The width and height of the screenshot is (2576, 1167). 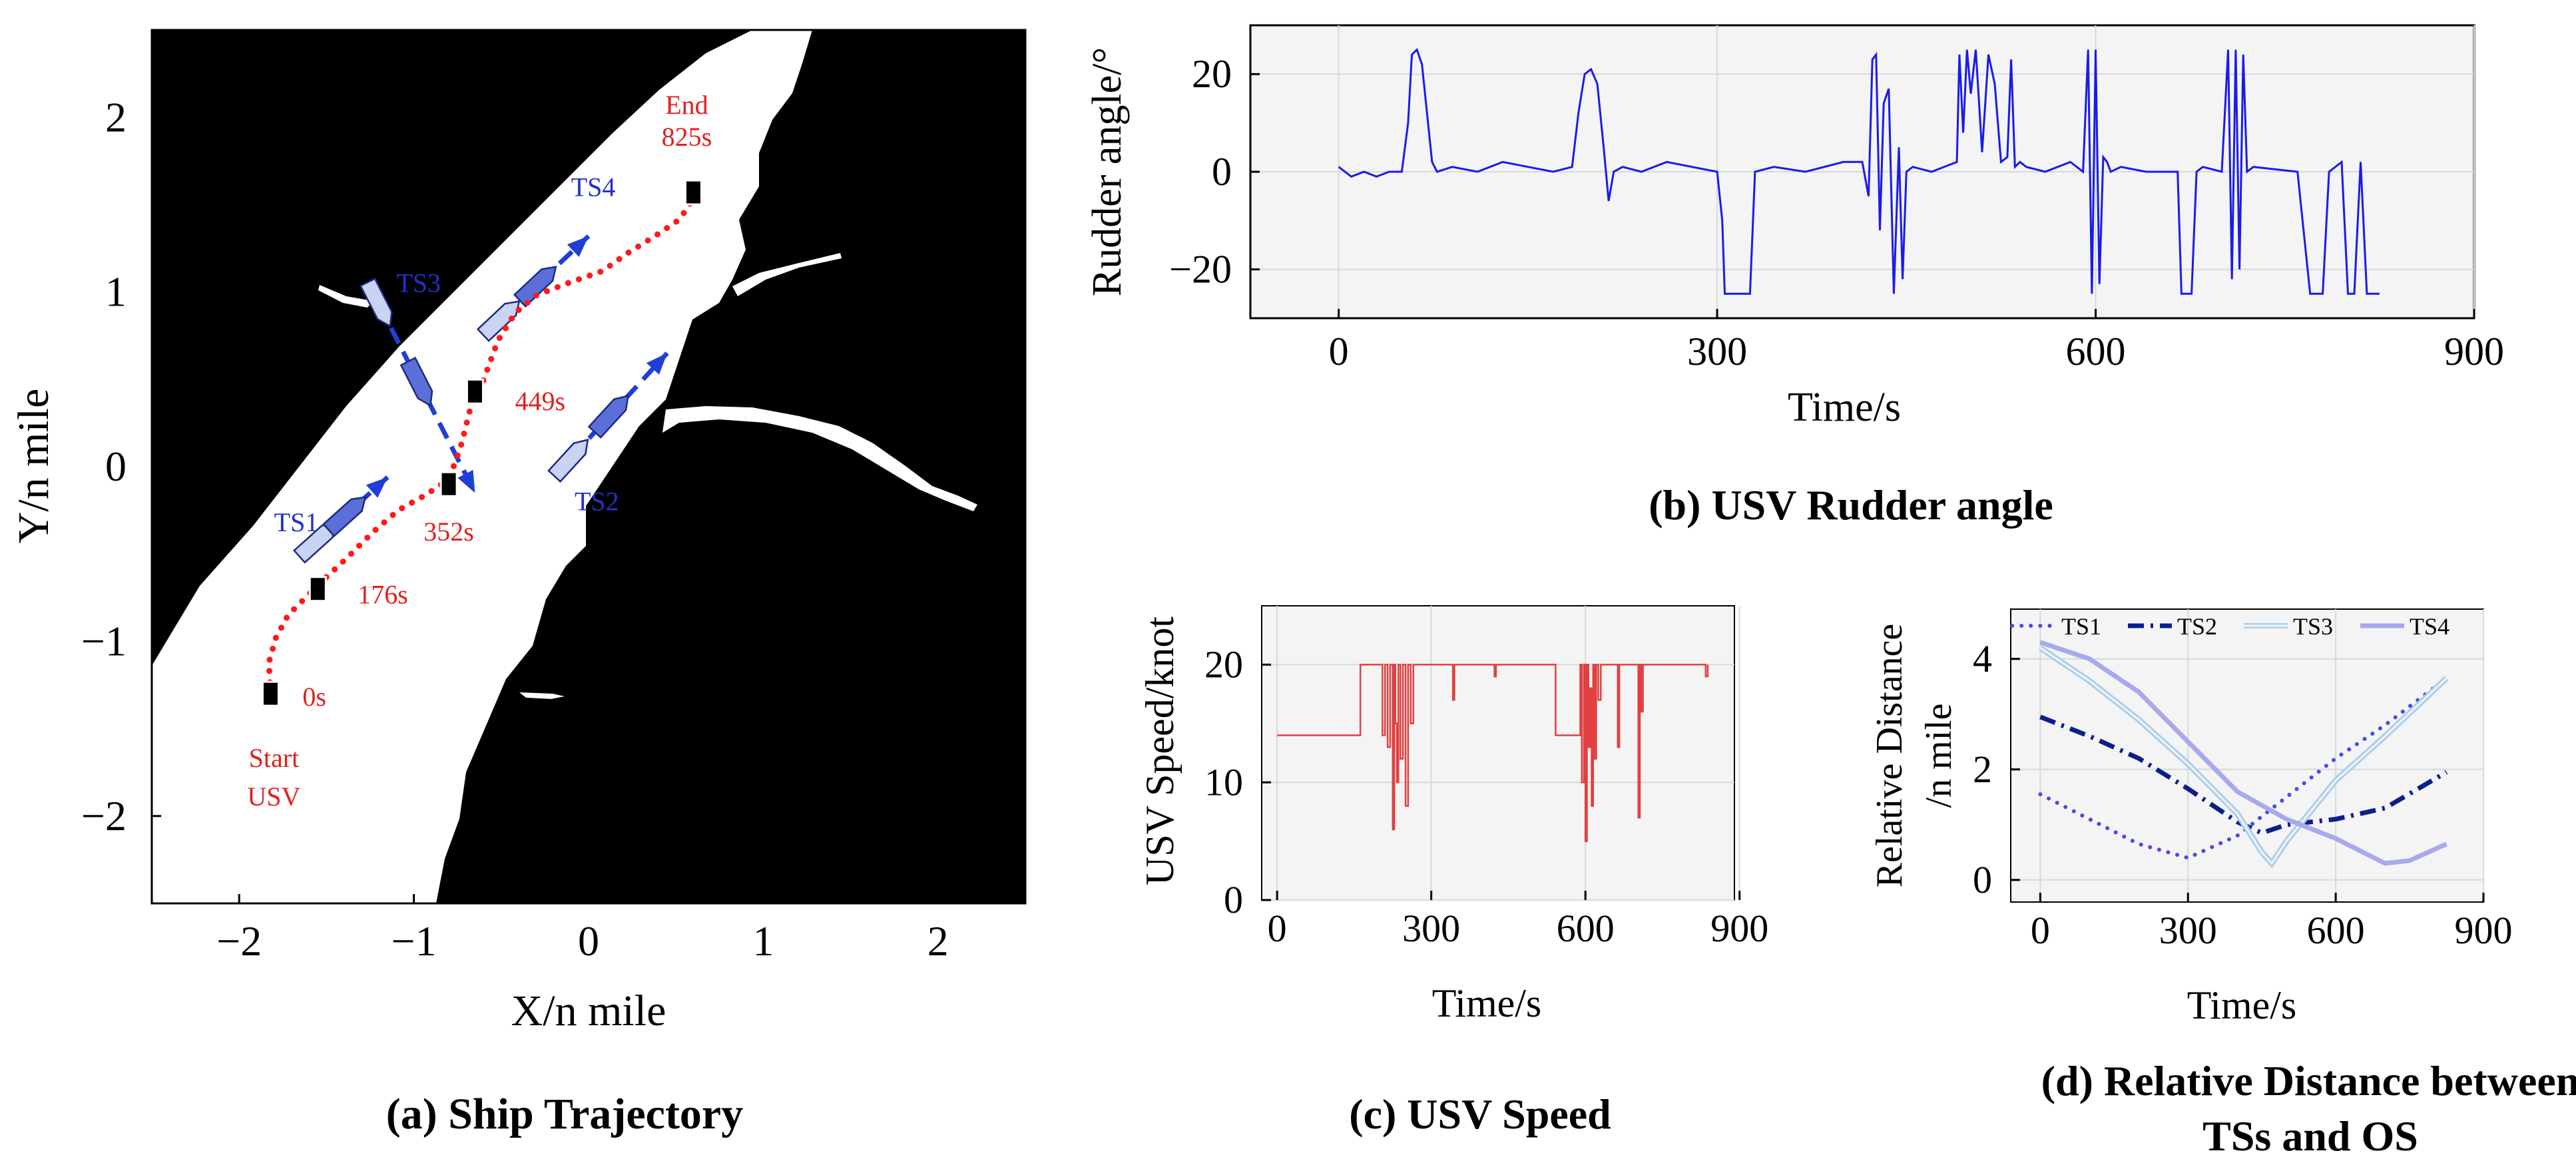 I want to click on usv-label: USV, so click(x=274, y=797).